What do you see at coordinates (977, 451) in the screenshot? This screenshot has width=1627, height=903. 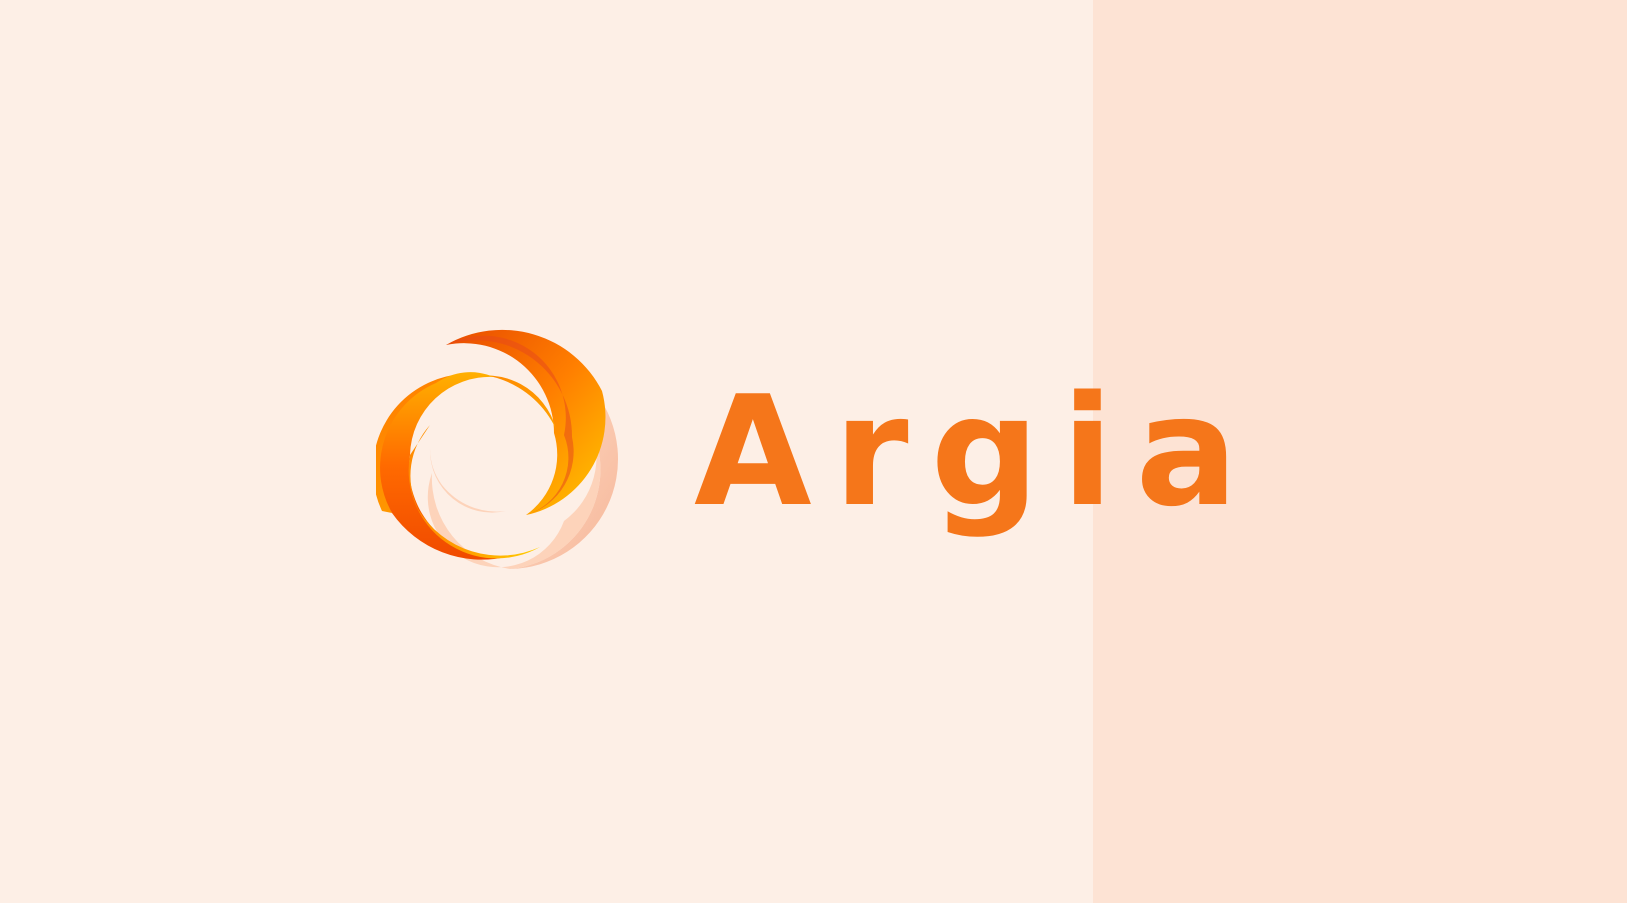 I see `brand-wordmark: Argia` at bounding box center [977, 451].